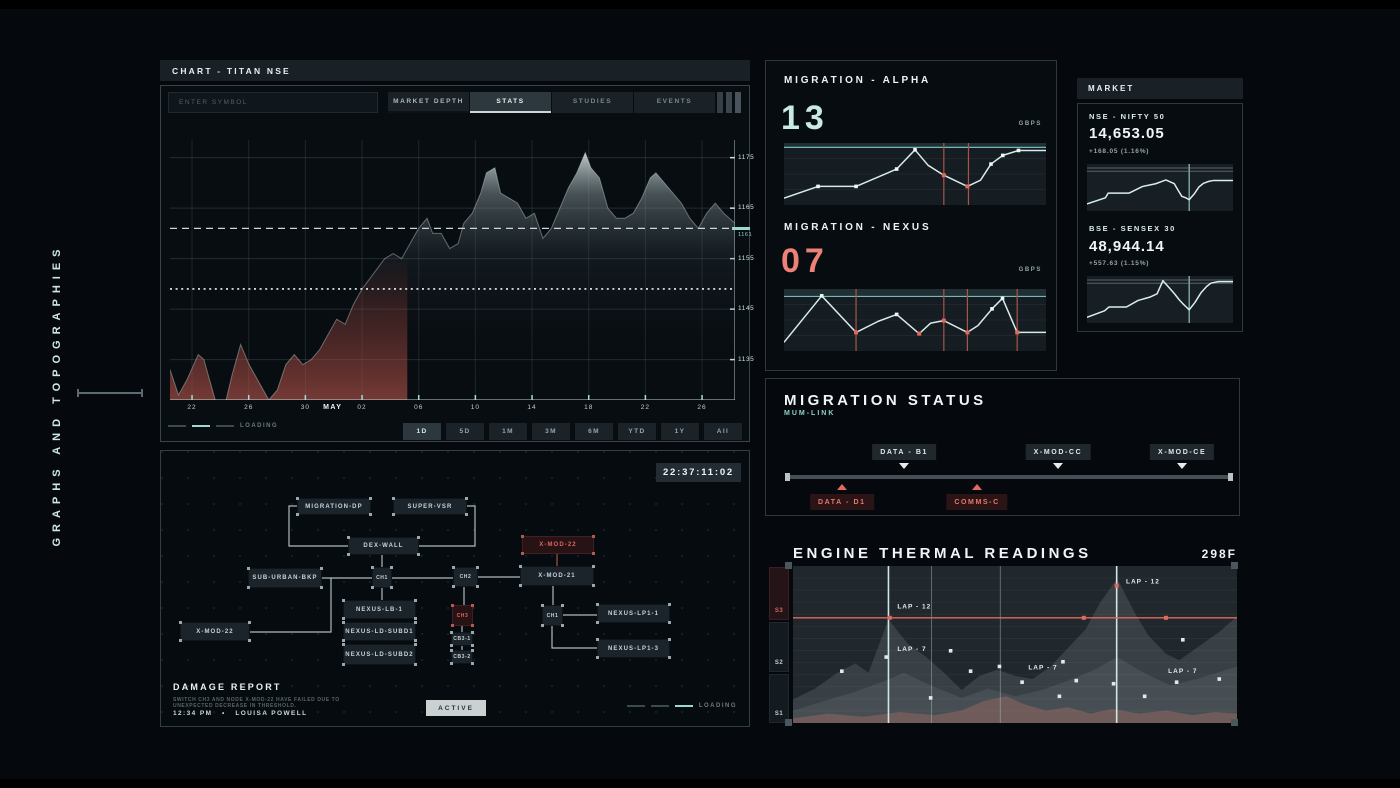  I want to click on node-ch2: CH2, so click(465, 577).